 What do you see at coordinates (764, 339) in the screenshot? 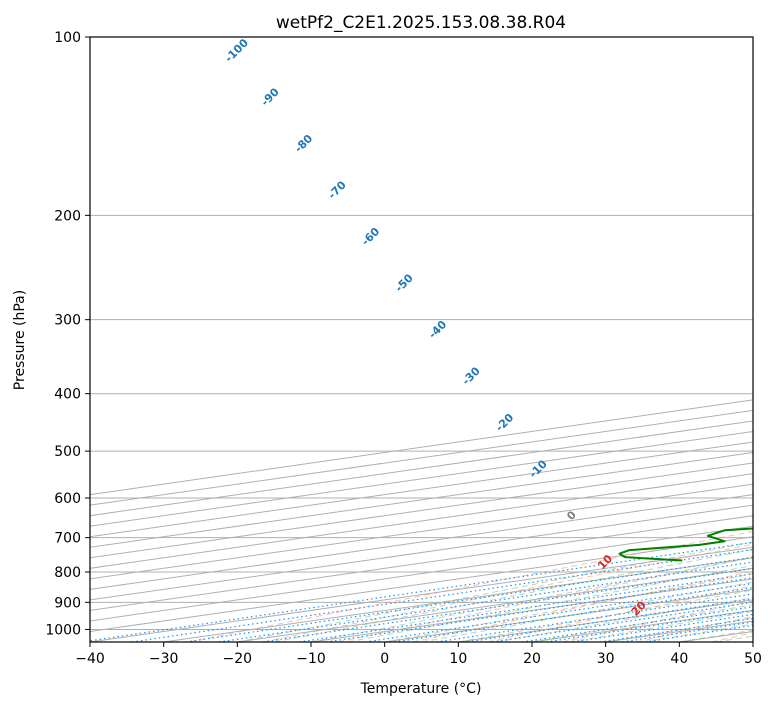
I see `isotherm-line` at bounding box center [764, 339].